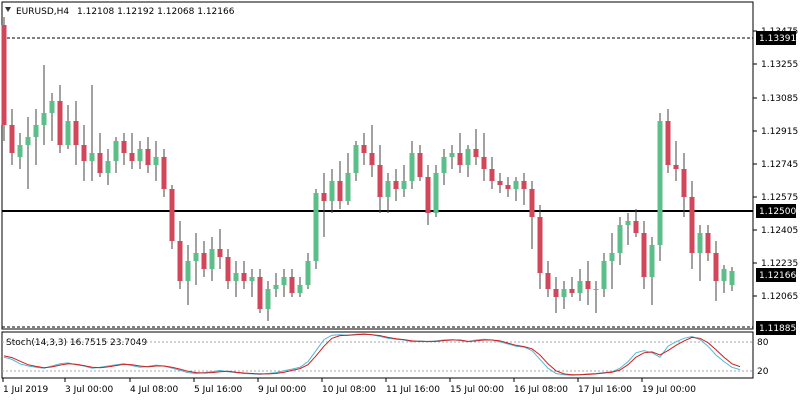  Describe the element at coordinates (377, 355) in the screenshot. I see `indicator-frame` at that location.